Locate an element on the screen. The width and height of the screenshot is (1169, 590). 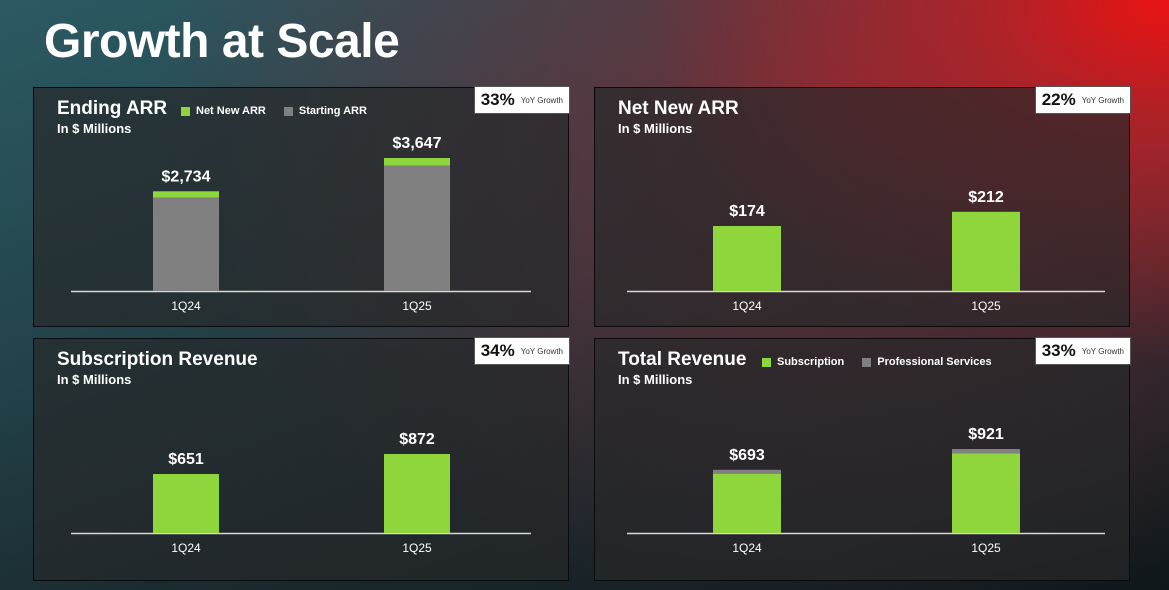
data-label: $872 is located at coordinates (417, 439).